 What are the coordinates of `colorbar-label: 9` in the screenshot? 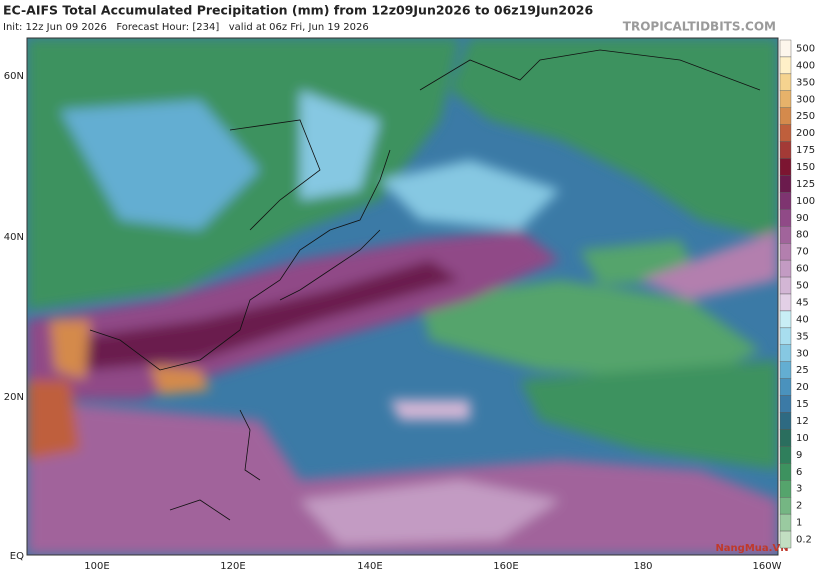 It's located at (799, 455).